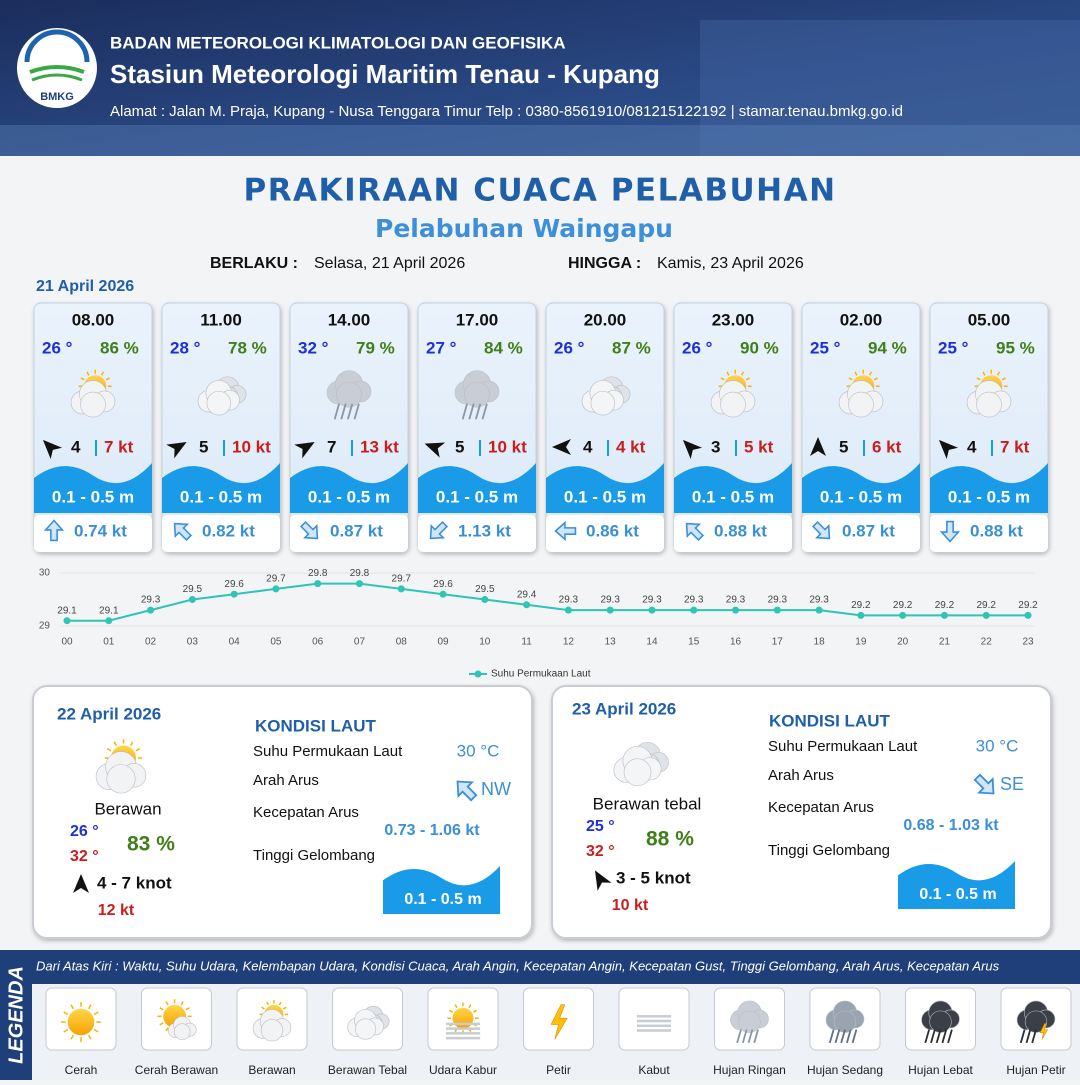 This screenshot has width=1080, height=1085. Describe the element at coordinates (360, 573) in the screenshot. I see `value-label: 29.8` at that location.